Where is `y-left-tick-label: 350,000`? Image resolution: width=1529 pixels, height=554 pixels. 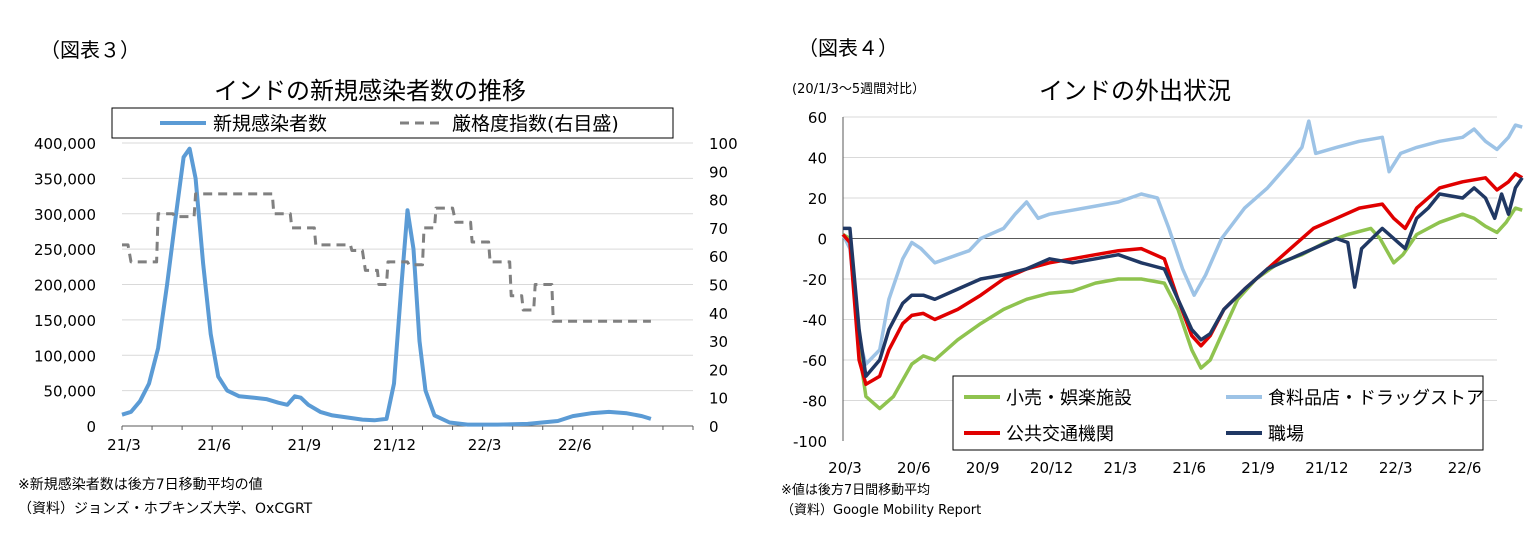 y-left-tick-label: 350,000 is located at coordinates (65, 179).